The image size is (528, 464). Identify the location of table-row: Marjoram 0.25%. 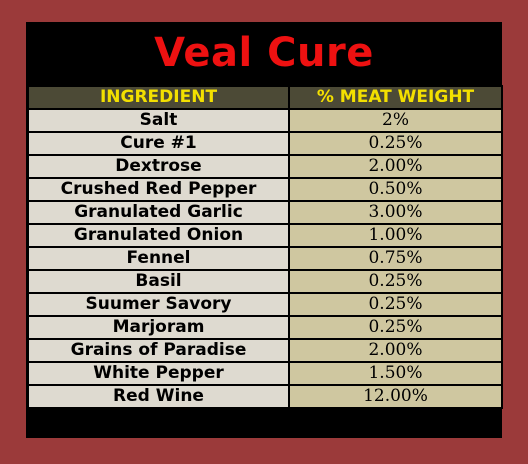
(265, 327).